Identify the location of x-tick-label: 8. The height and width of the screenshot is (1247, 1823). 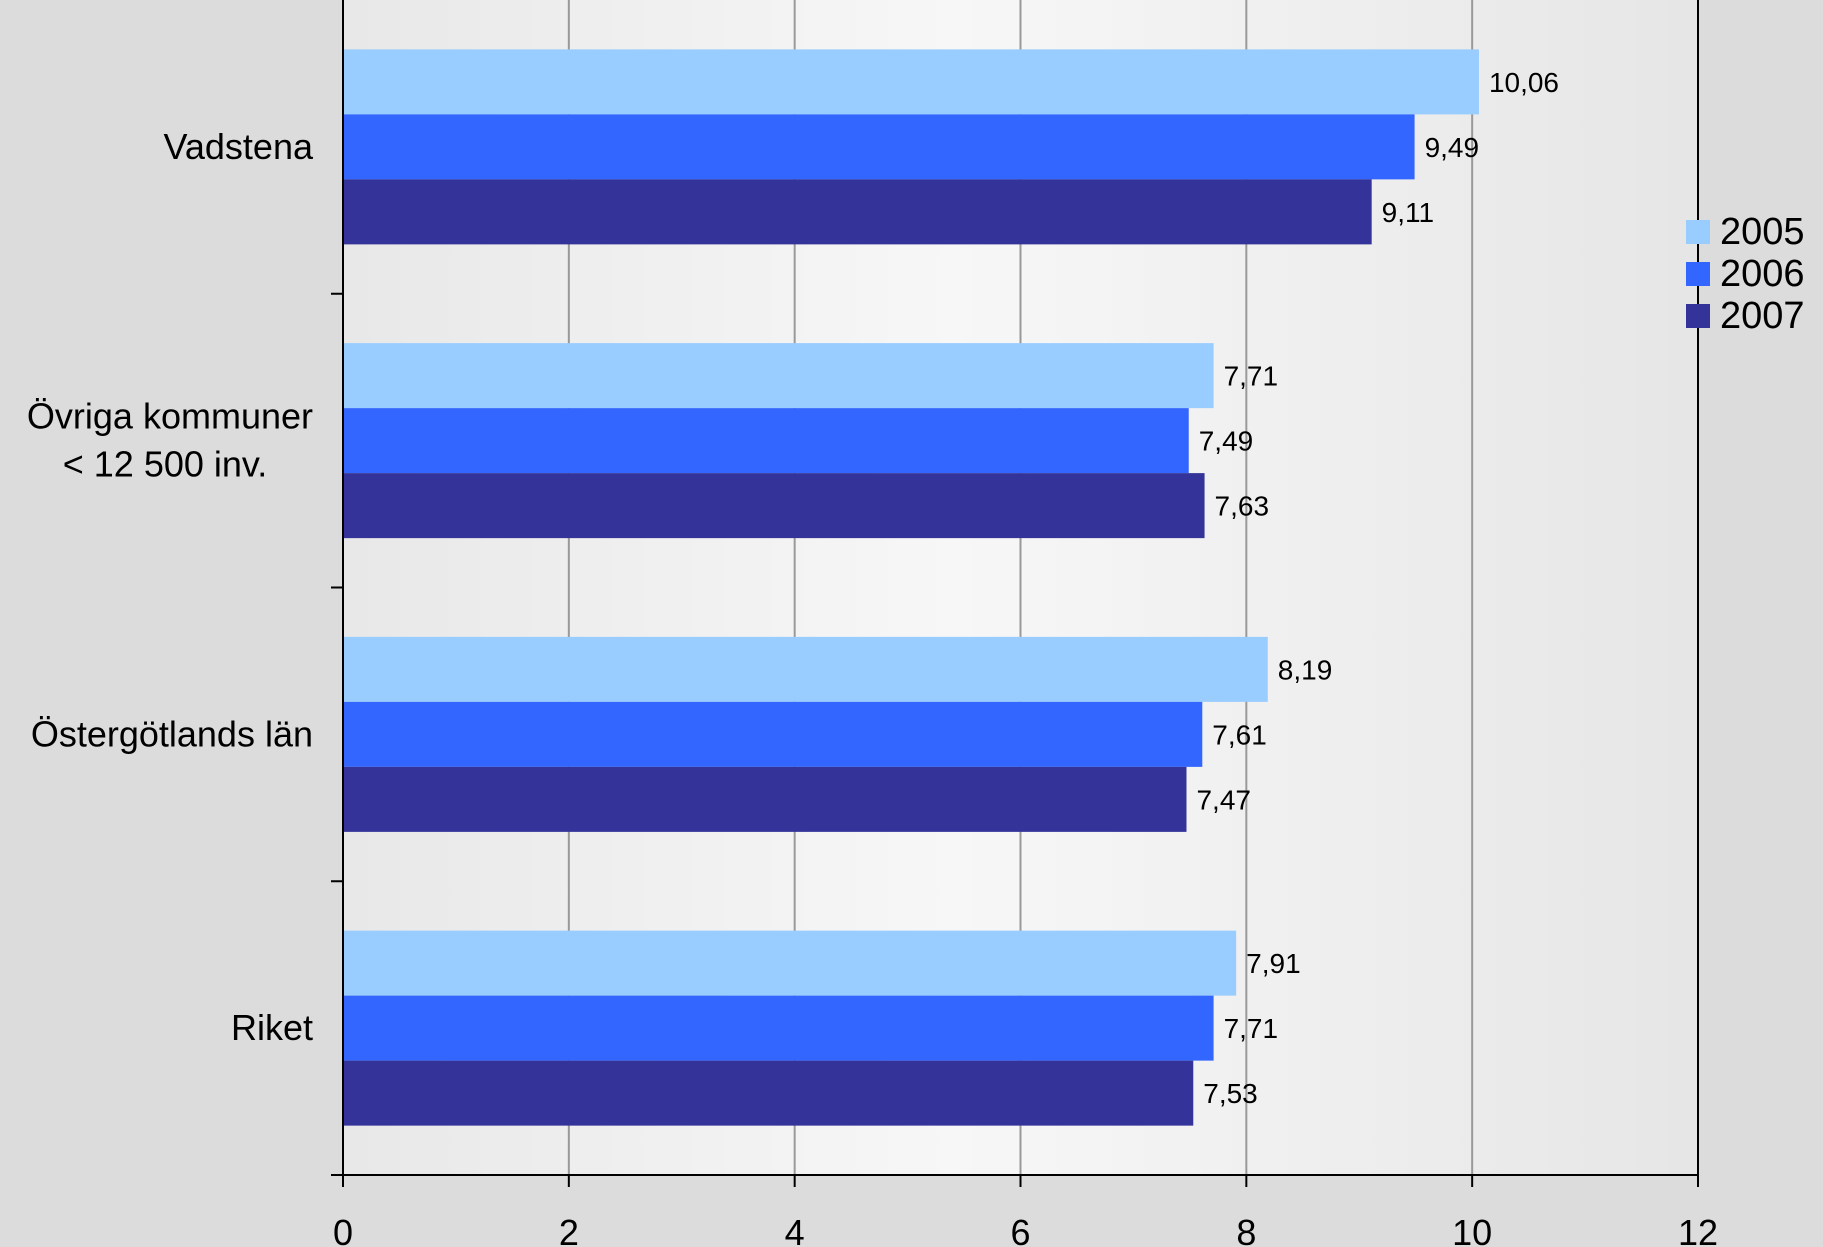
(1246, 1229).